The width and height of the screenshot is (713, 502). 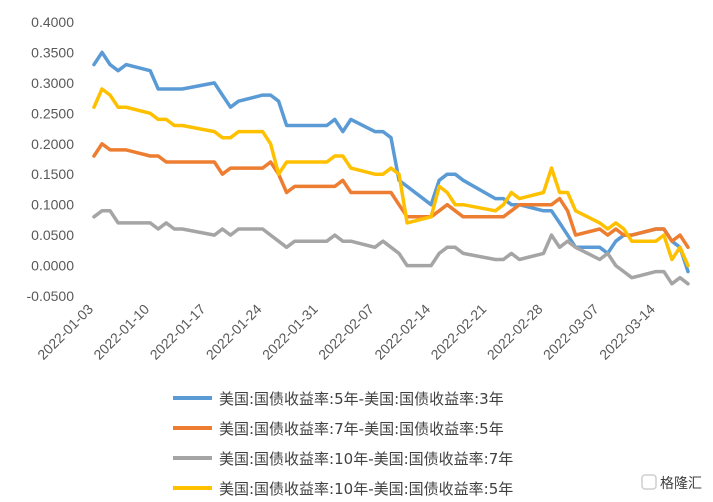 What do you see at coordinates (361, 429) in the screenshot?
I see `legend-label-2: 美国:国债收益率:7年-美国:国债收益率:5年` at bounding box center [361, 429].